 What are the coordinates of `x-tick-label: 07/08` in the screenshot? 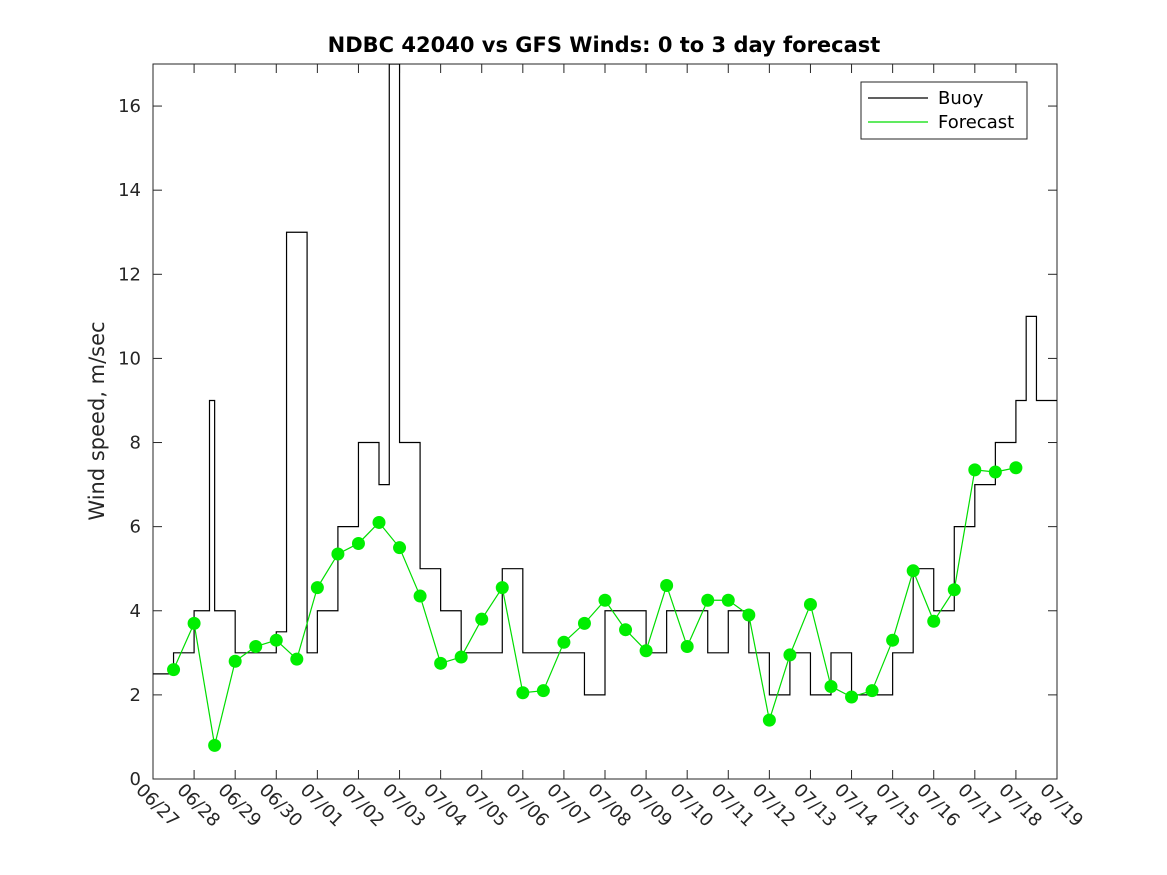 It's located at (609, 806).